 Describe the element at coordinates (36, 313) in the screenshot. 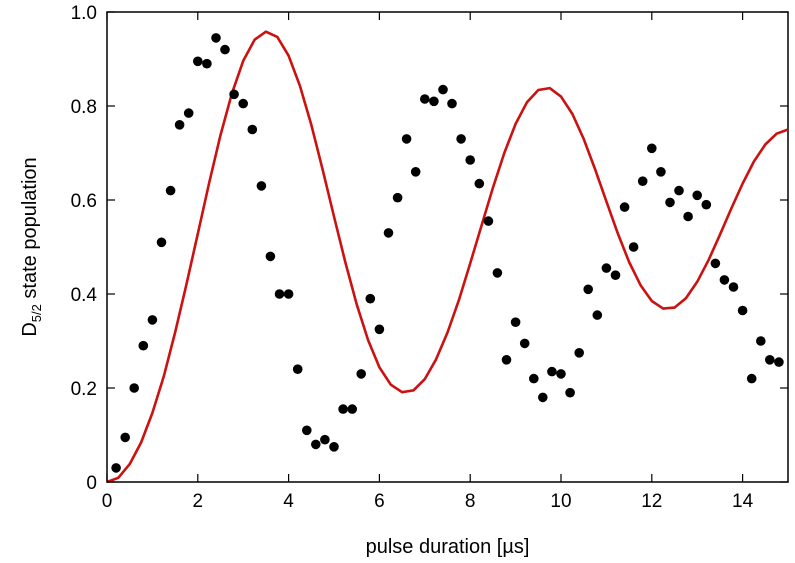

I see `y-axis-label-subscript: 5/2` at that location.